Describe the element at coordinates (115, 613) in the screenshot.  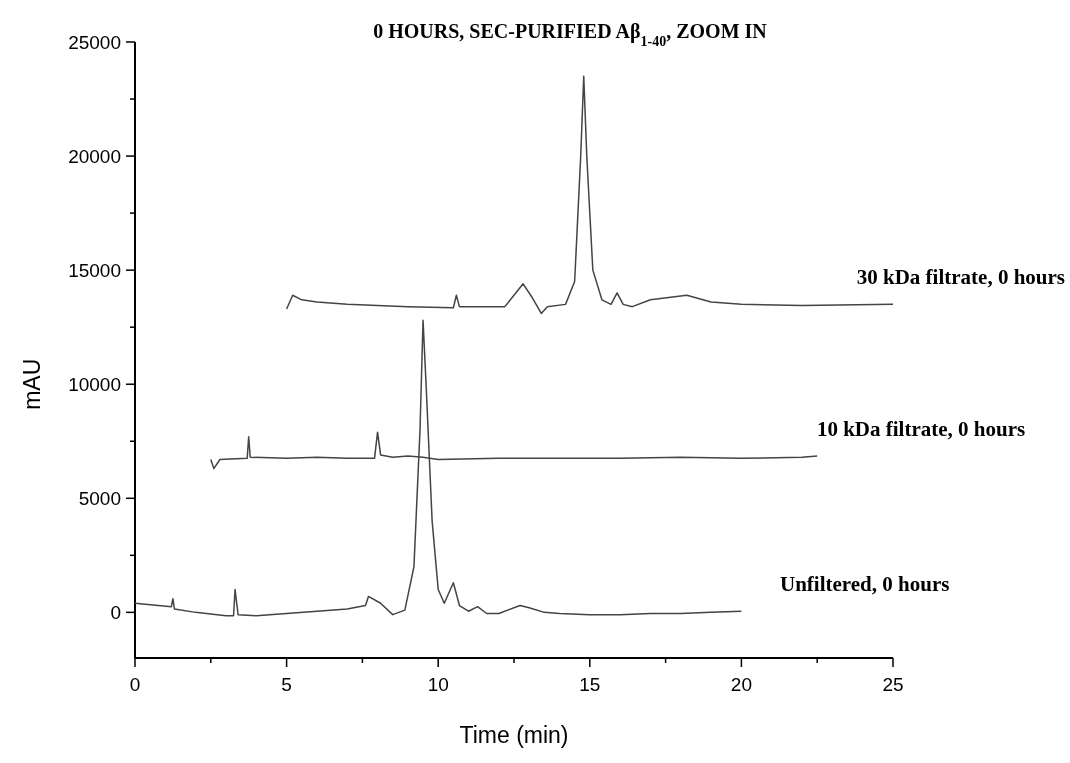
I see `y-tick-label: 0` at that location.